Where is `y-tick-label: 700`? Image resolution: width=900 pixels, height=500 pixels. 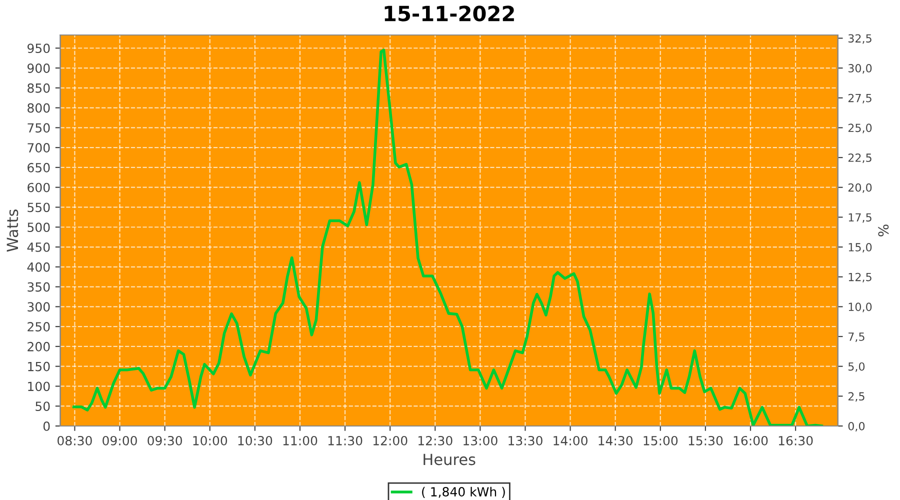 y-tick-label: 700 is located at coordinates (39, 147).